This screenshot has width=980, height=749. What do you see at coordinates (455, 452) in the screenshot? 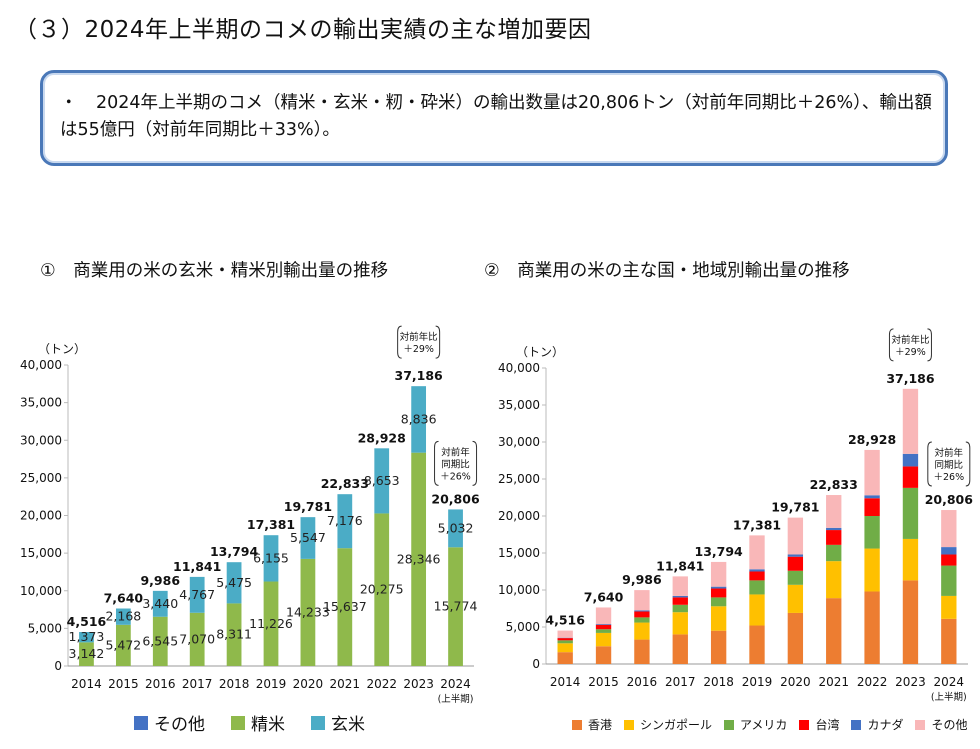
I see `chart1-annotation-text: 対前年` at bounding box center [455, 452].